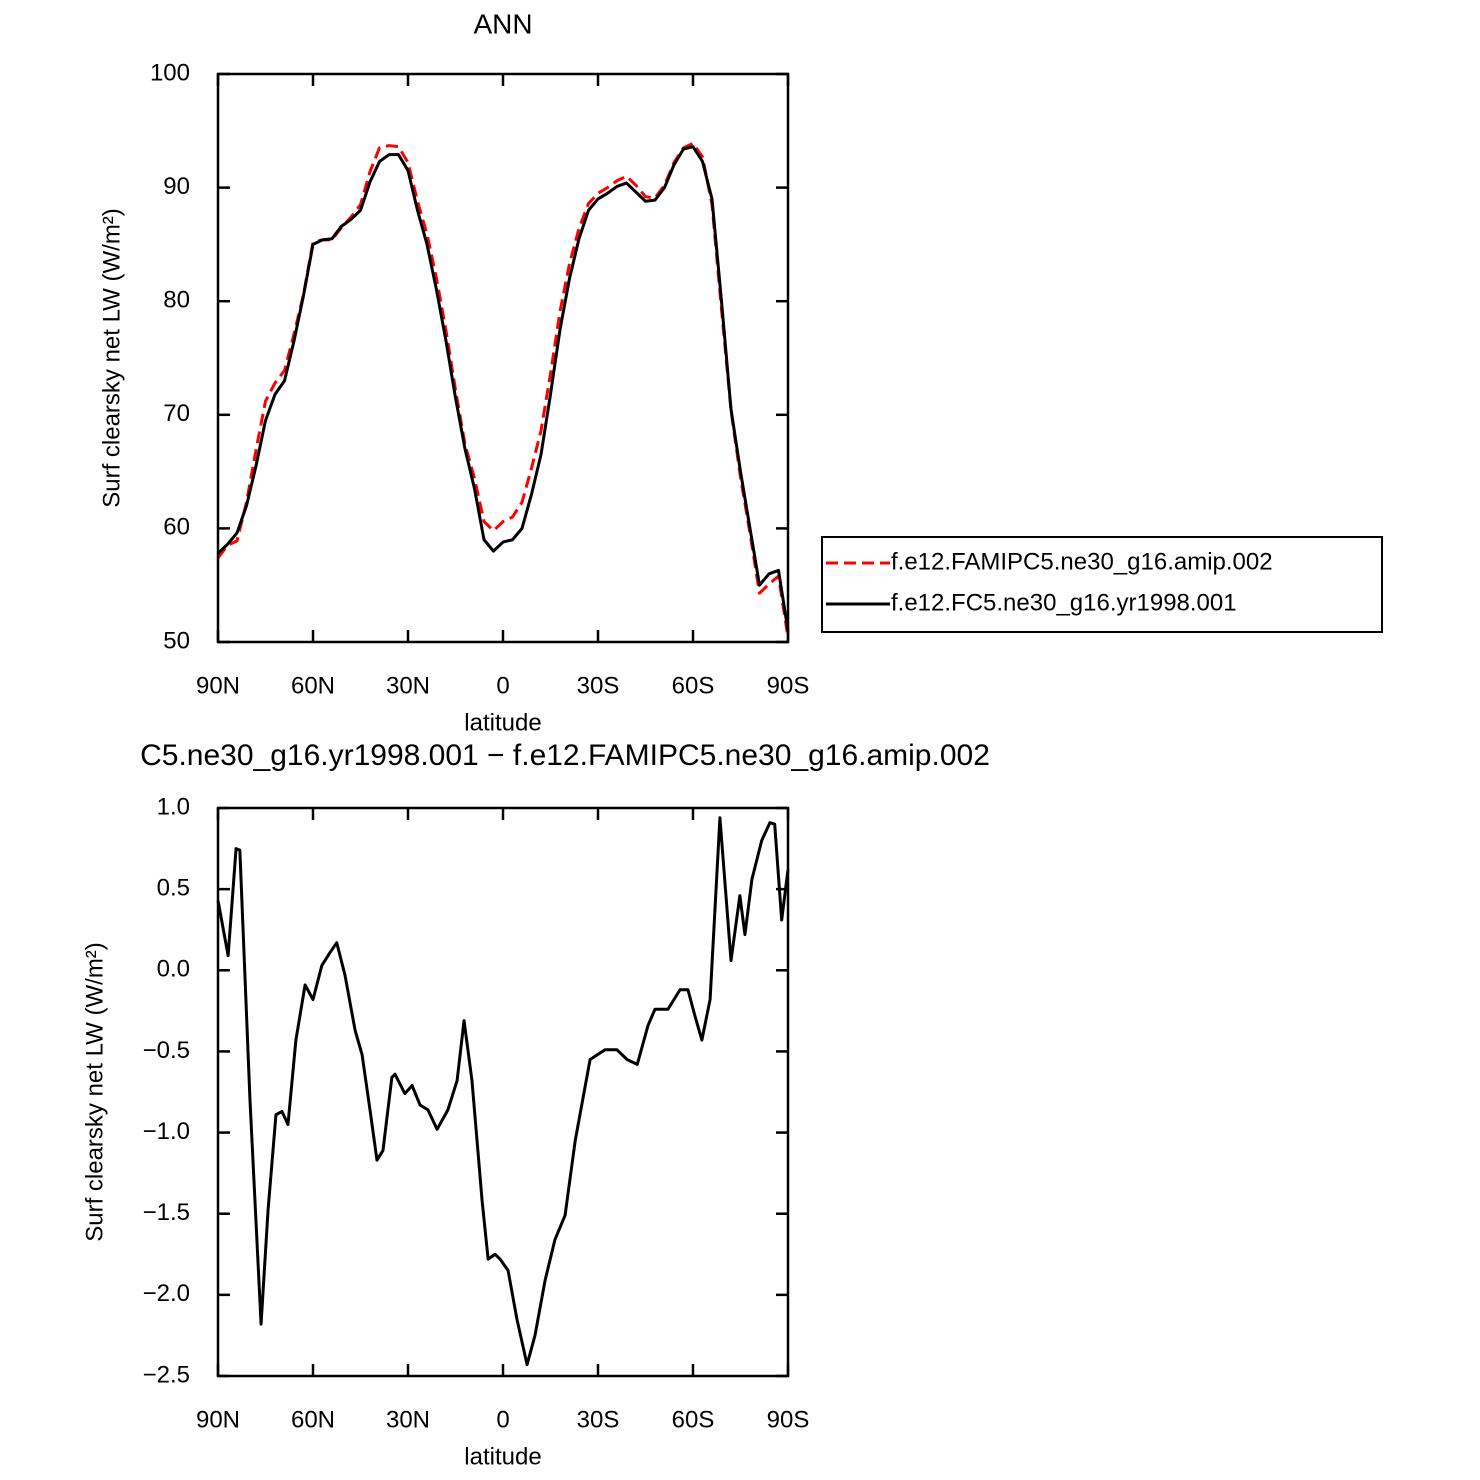  What do you see at coordinates (176, 186) in the screenshot?
I see `y-tick-label: 90` at bounding box center [176, 186].